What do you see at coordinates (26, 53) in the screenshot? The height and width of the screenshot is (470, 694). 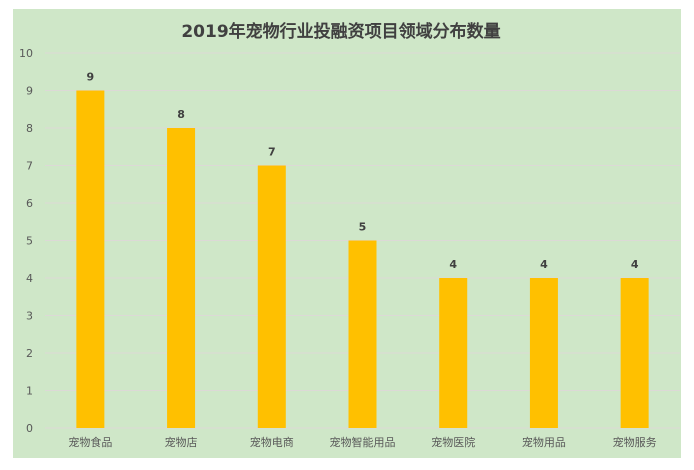 I see `y-tick-label: 10` at bounding box center [26, 53].